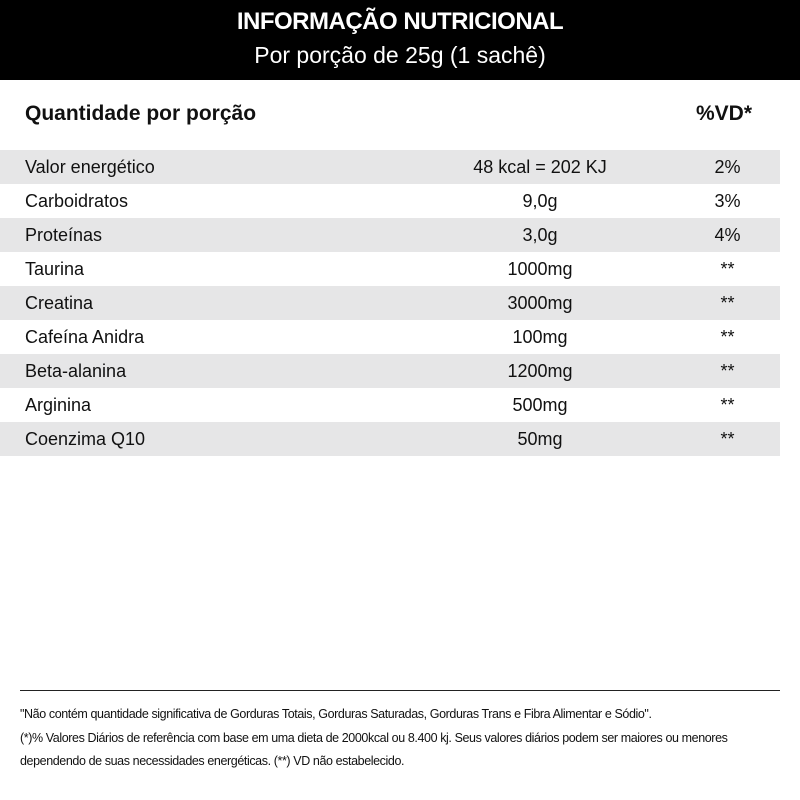  Describe the element at coordinates (540, 371) in the screenshot. I see `nutrient-amount: 1200mg` at that location.